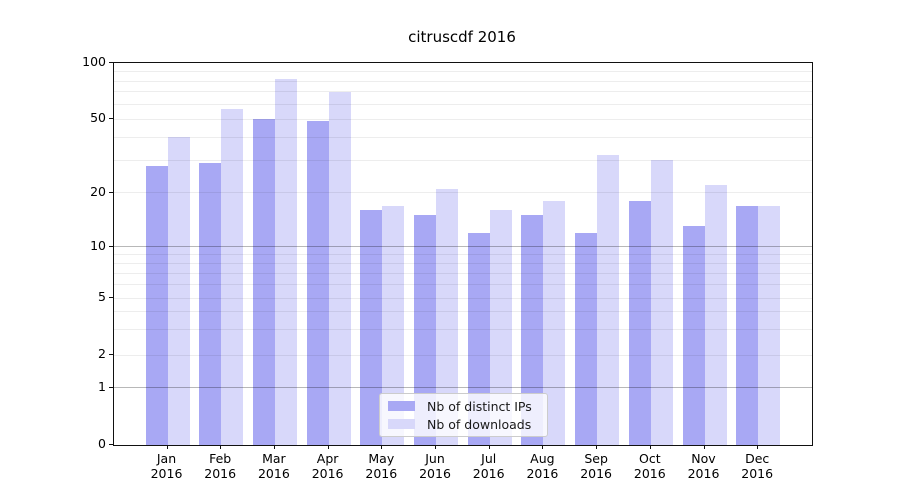 The width and height of the screenshot is (900, 500). Describe the element at coordinates (401, 406) in the screenshot. I see `legend-swatch-distinct-ips` at that location.